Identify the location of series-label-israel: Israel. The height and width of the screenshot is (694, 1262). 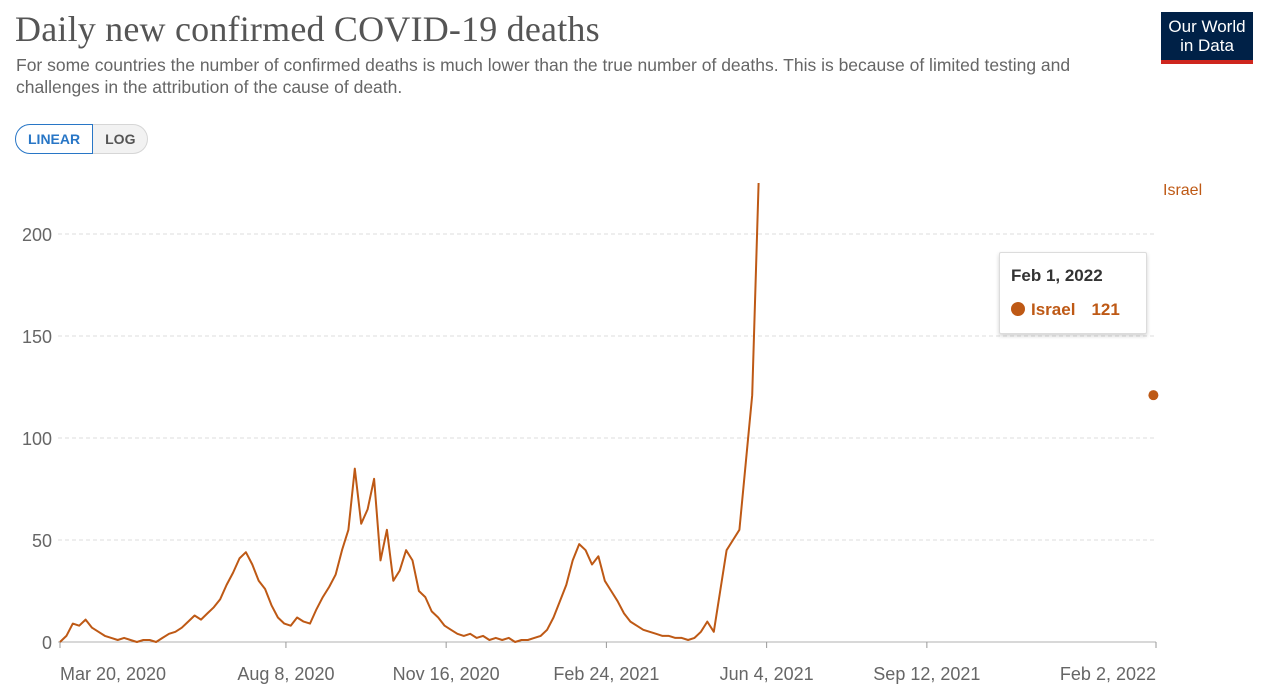
(1182, 190).